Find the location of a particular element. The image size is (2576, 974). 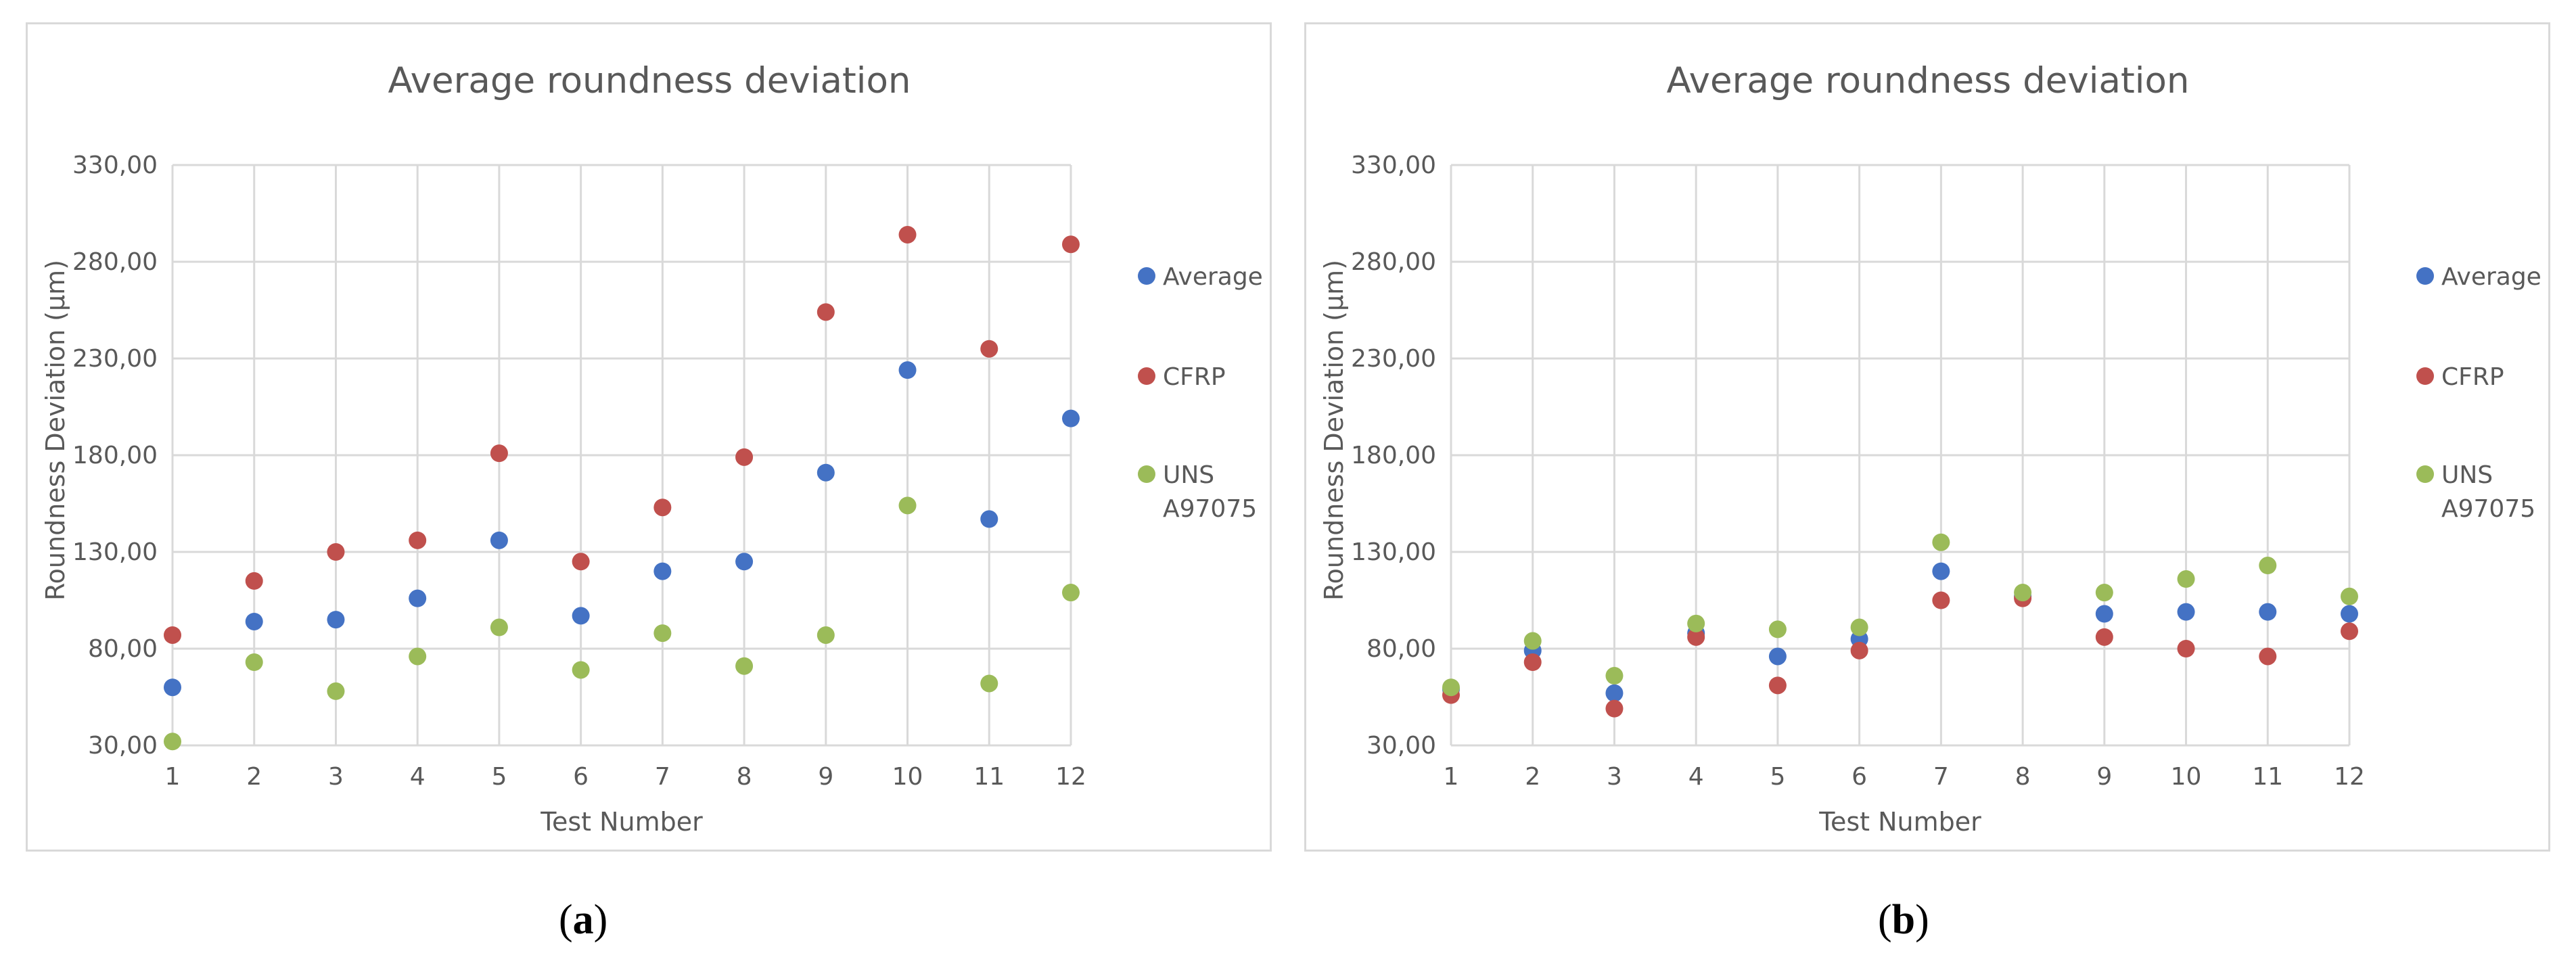

chart-a-legend: Average CFRP UNS A97075 is located at coordinates (1200, 393).